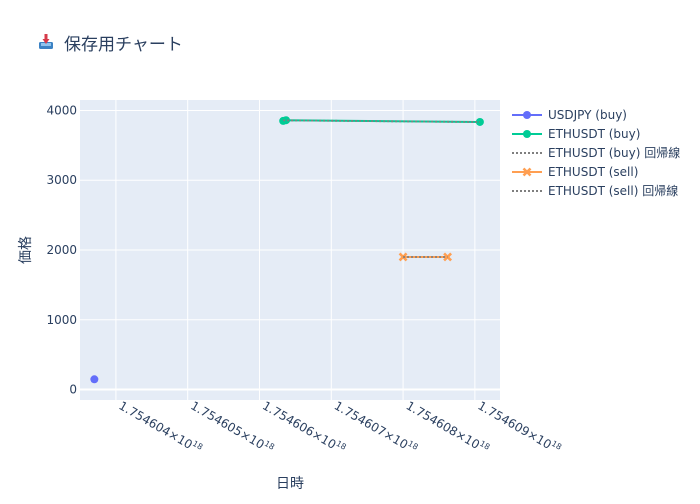 The image size is (700, 504). I want to click on chart-title-group: 保存用チャート, so click(111, 44).